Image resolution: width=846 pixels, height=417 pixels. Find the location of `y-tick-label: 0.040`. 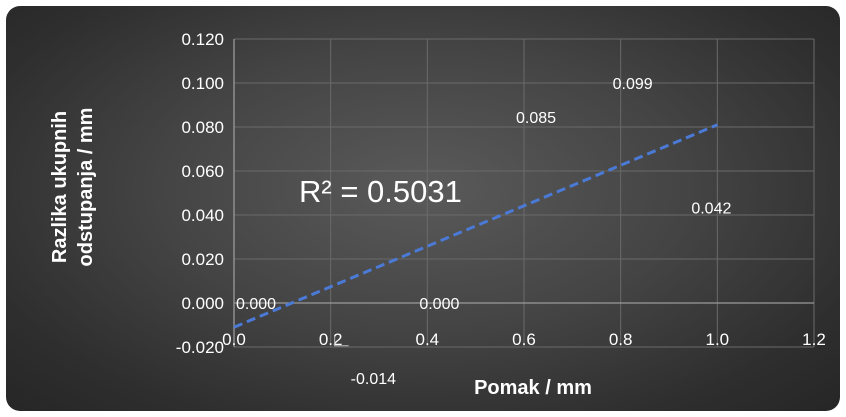

y-tick-label: 0.040 is located at coordinates (202, 215).